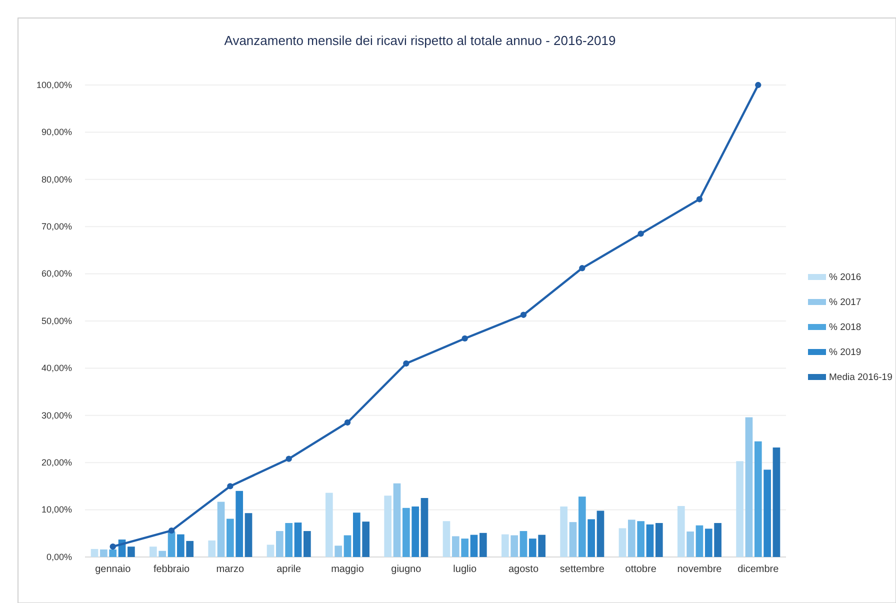 This screenshot has height=603, width=896. I want to click on y-tick-label: 10,00%, so click(56, 509).